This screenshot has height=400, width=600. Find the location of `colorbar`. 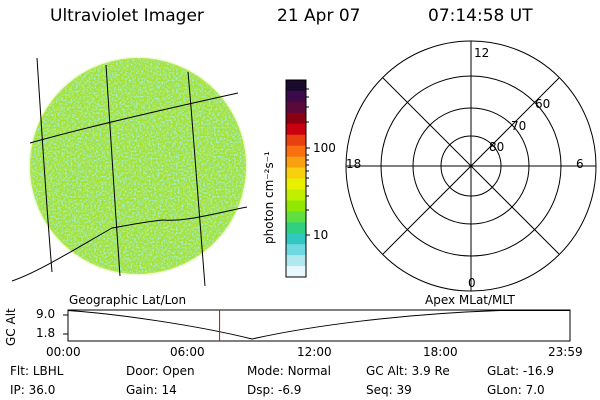

colorbar is located at coordinates (296, 178).